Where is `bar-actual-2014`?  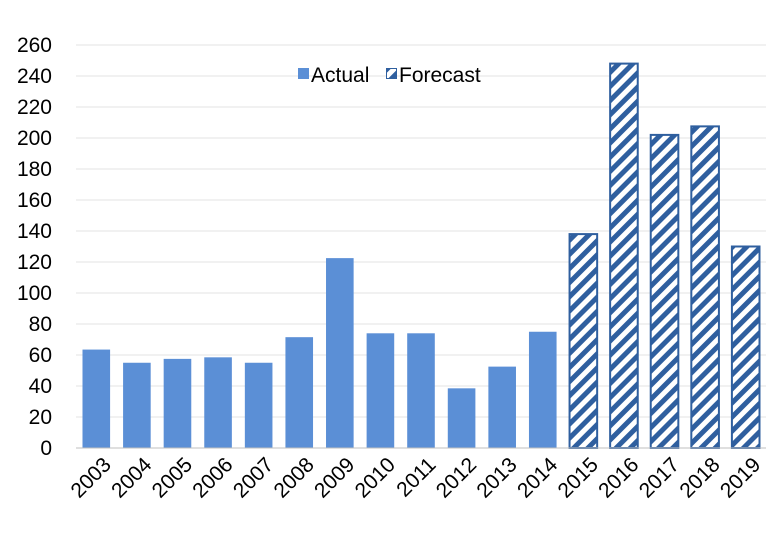
bar-actual-2014 is located at coordinates (542, 389).